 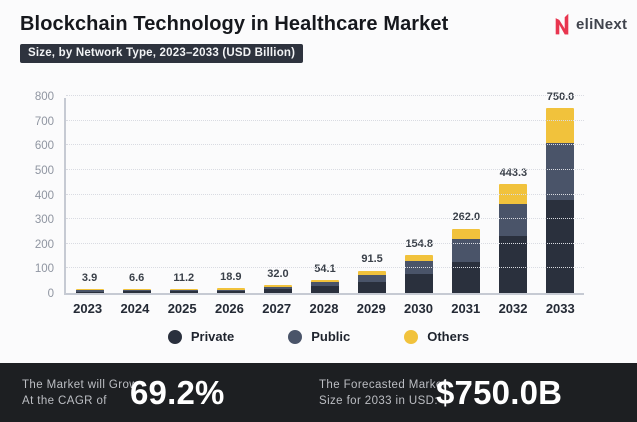 What do you see at coordinates (325, 281) in the screenshot?
I see `bar-2028-others-segment` at bounding box center [325, 281].